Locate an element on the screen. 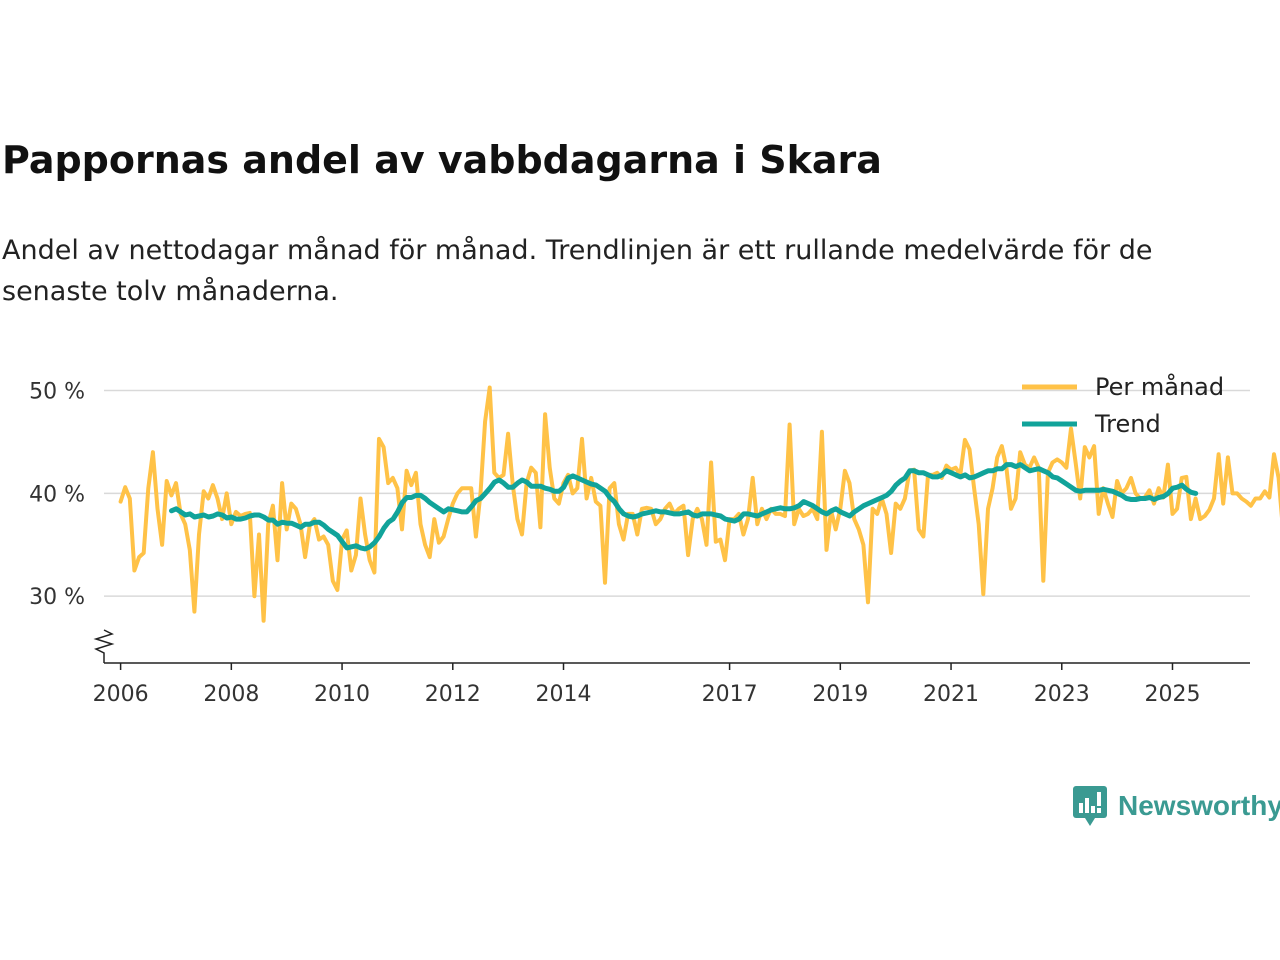  x-axis is located at coordinates (671, 646).